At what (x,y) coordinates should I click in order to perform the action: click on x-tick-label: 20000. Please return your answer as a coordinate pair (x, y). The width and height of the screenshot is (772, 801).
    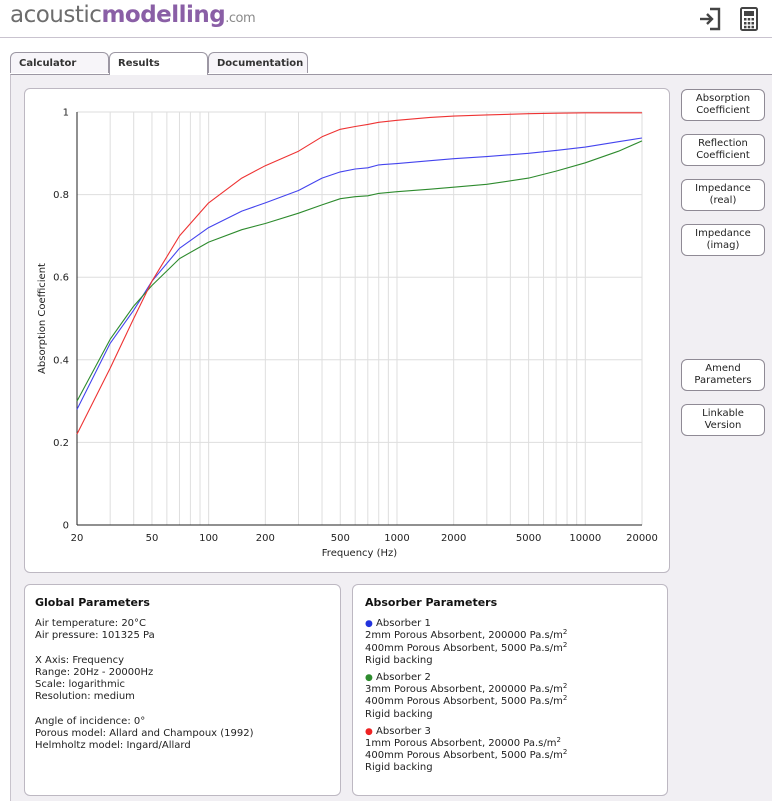
    Looking at the image, I should click on (642, 538).